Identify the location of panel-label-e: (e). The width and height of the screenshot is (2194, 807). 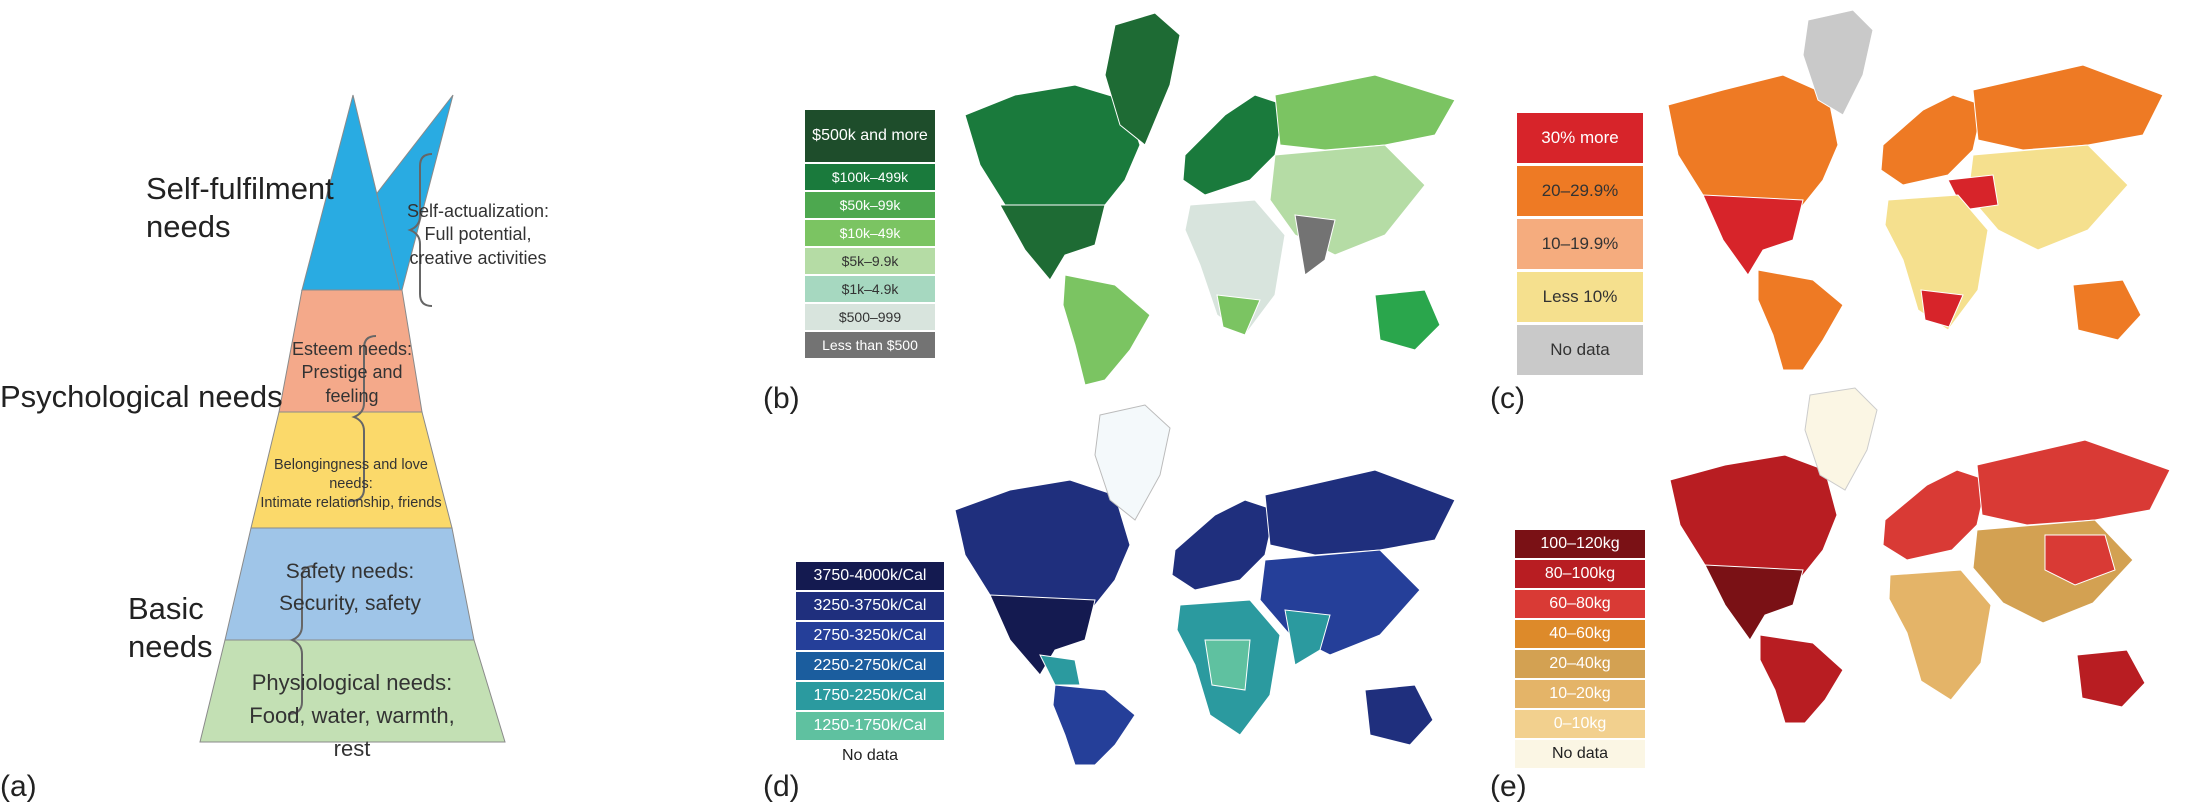
(1508, 786).